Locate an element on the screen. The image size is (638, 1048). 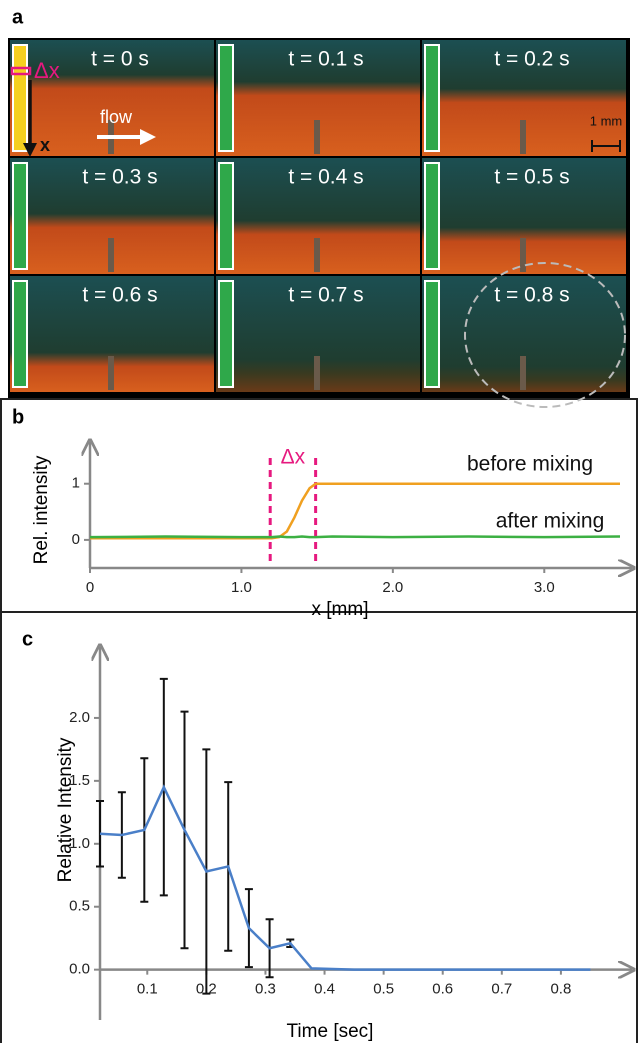
frame-label: t = 0.5 s is located at coordinates (531, 177).